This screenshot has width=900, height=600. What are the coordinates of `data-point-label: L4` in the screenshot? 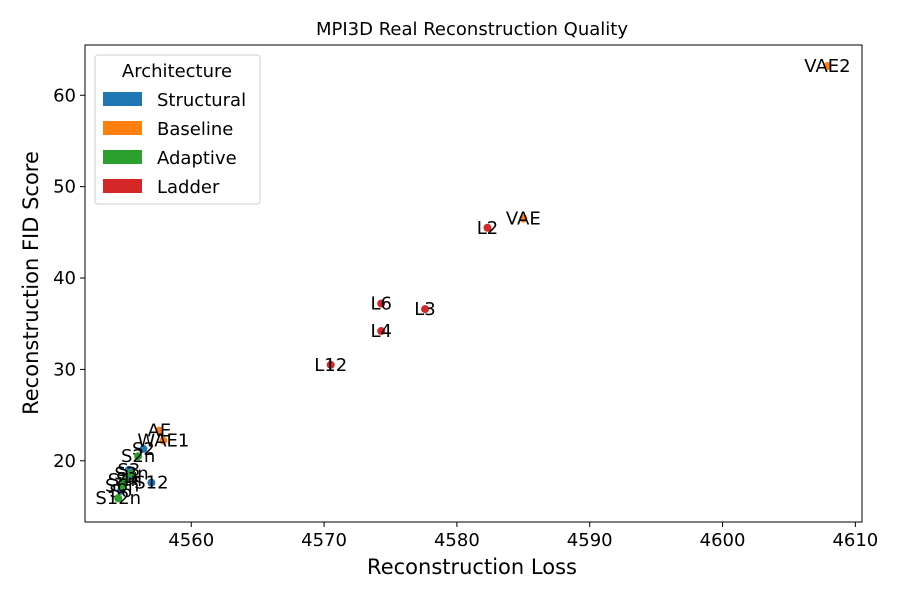 It's located at (380, 331).